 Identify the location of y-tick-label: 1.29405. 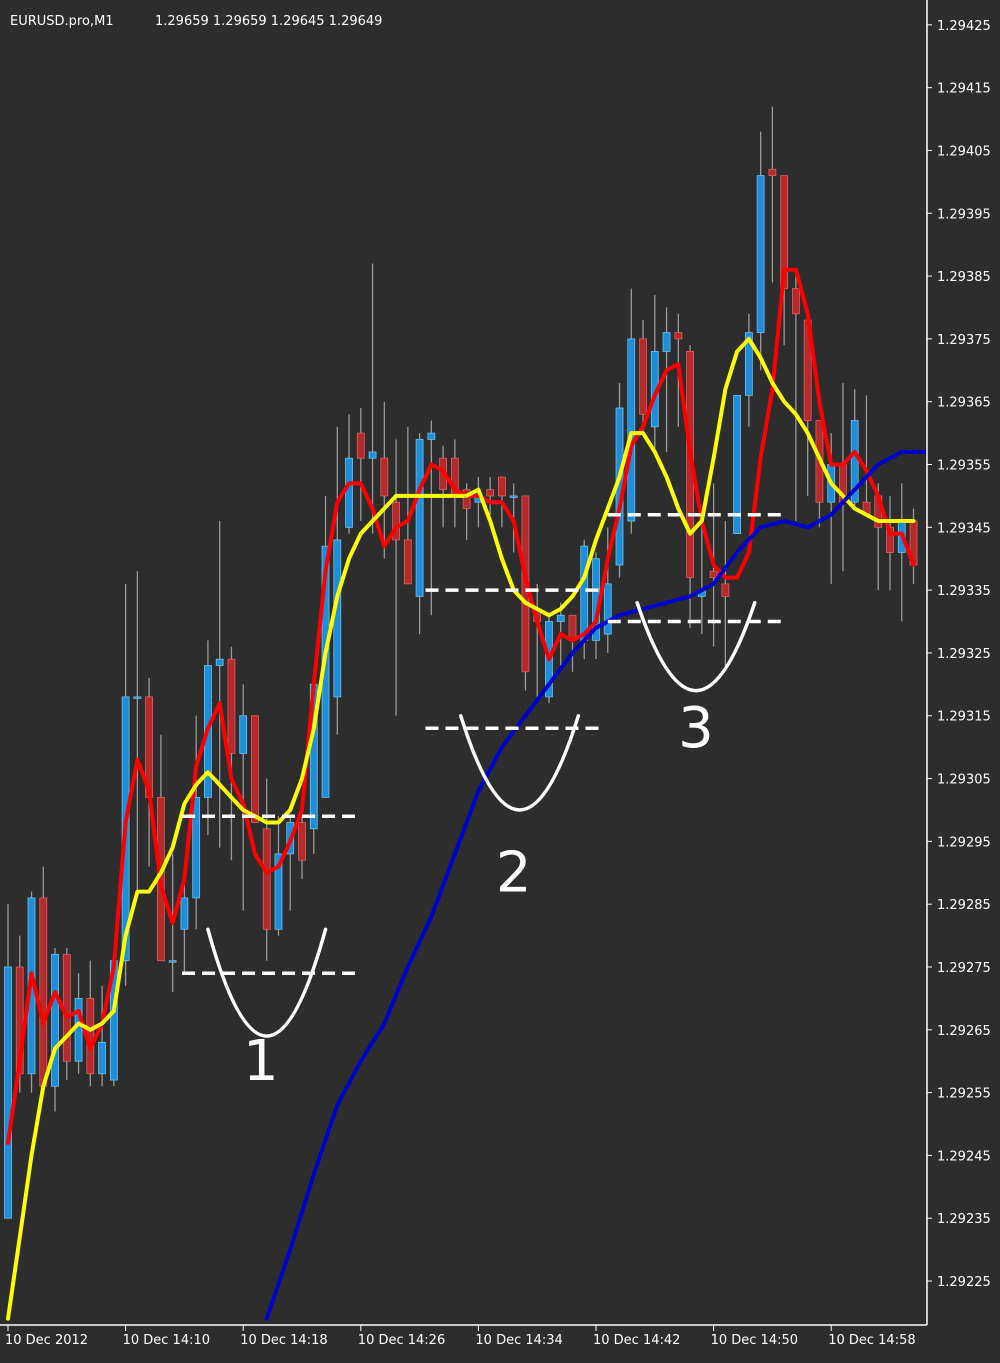
(964, 151).